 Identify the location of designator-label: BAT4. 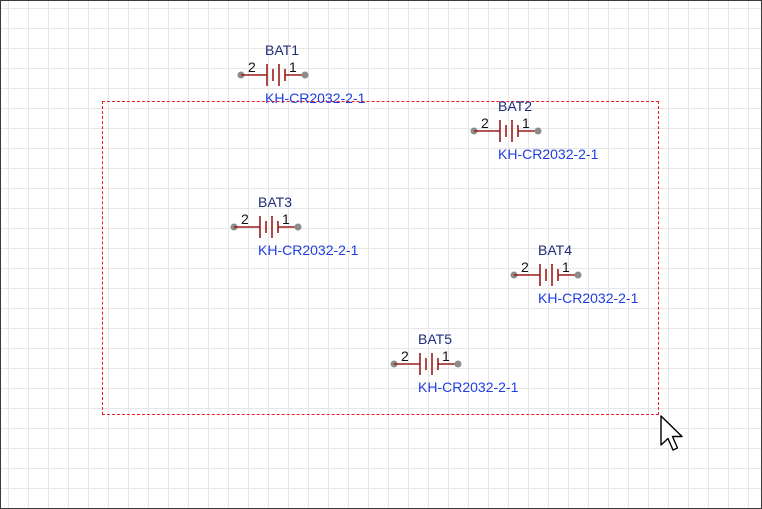
(555, 250).